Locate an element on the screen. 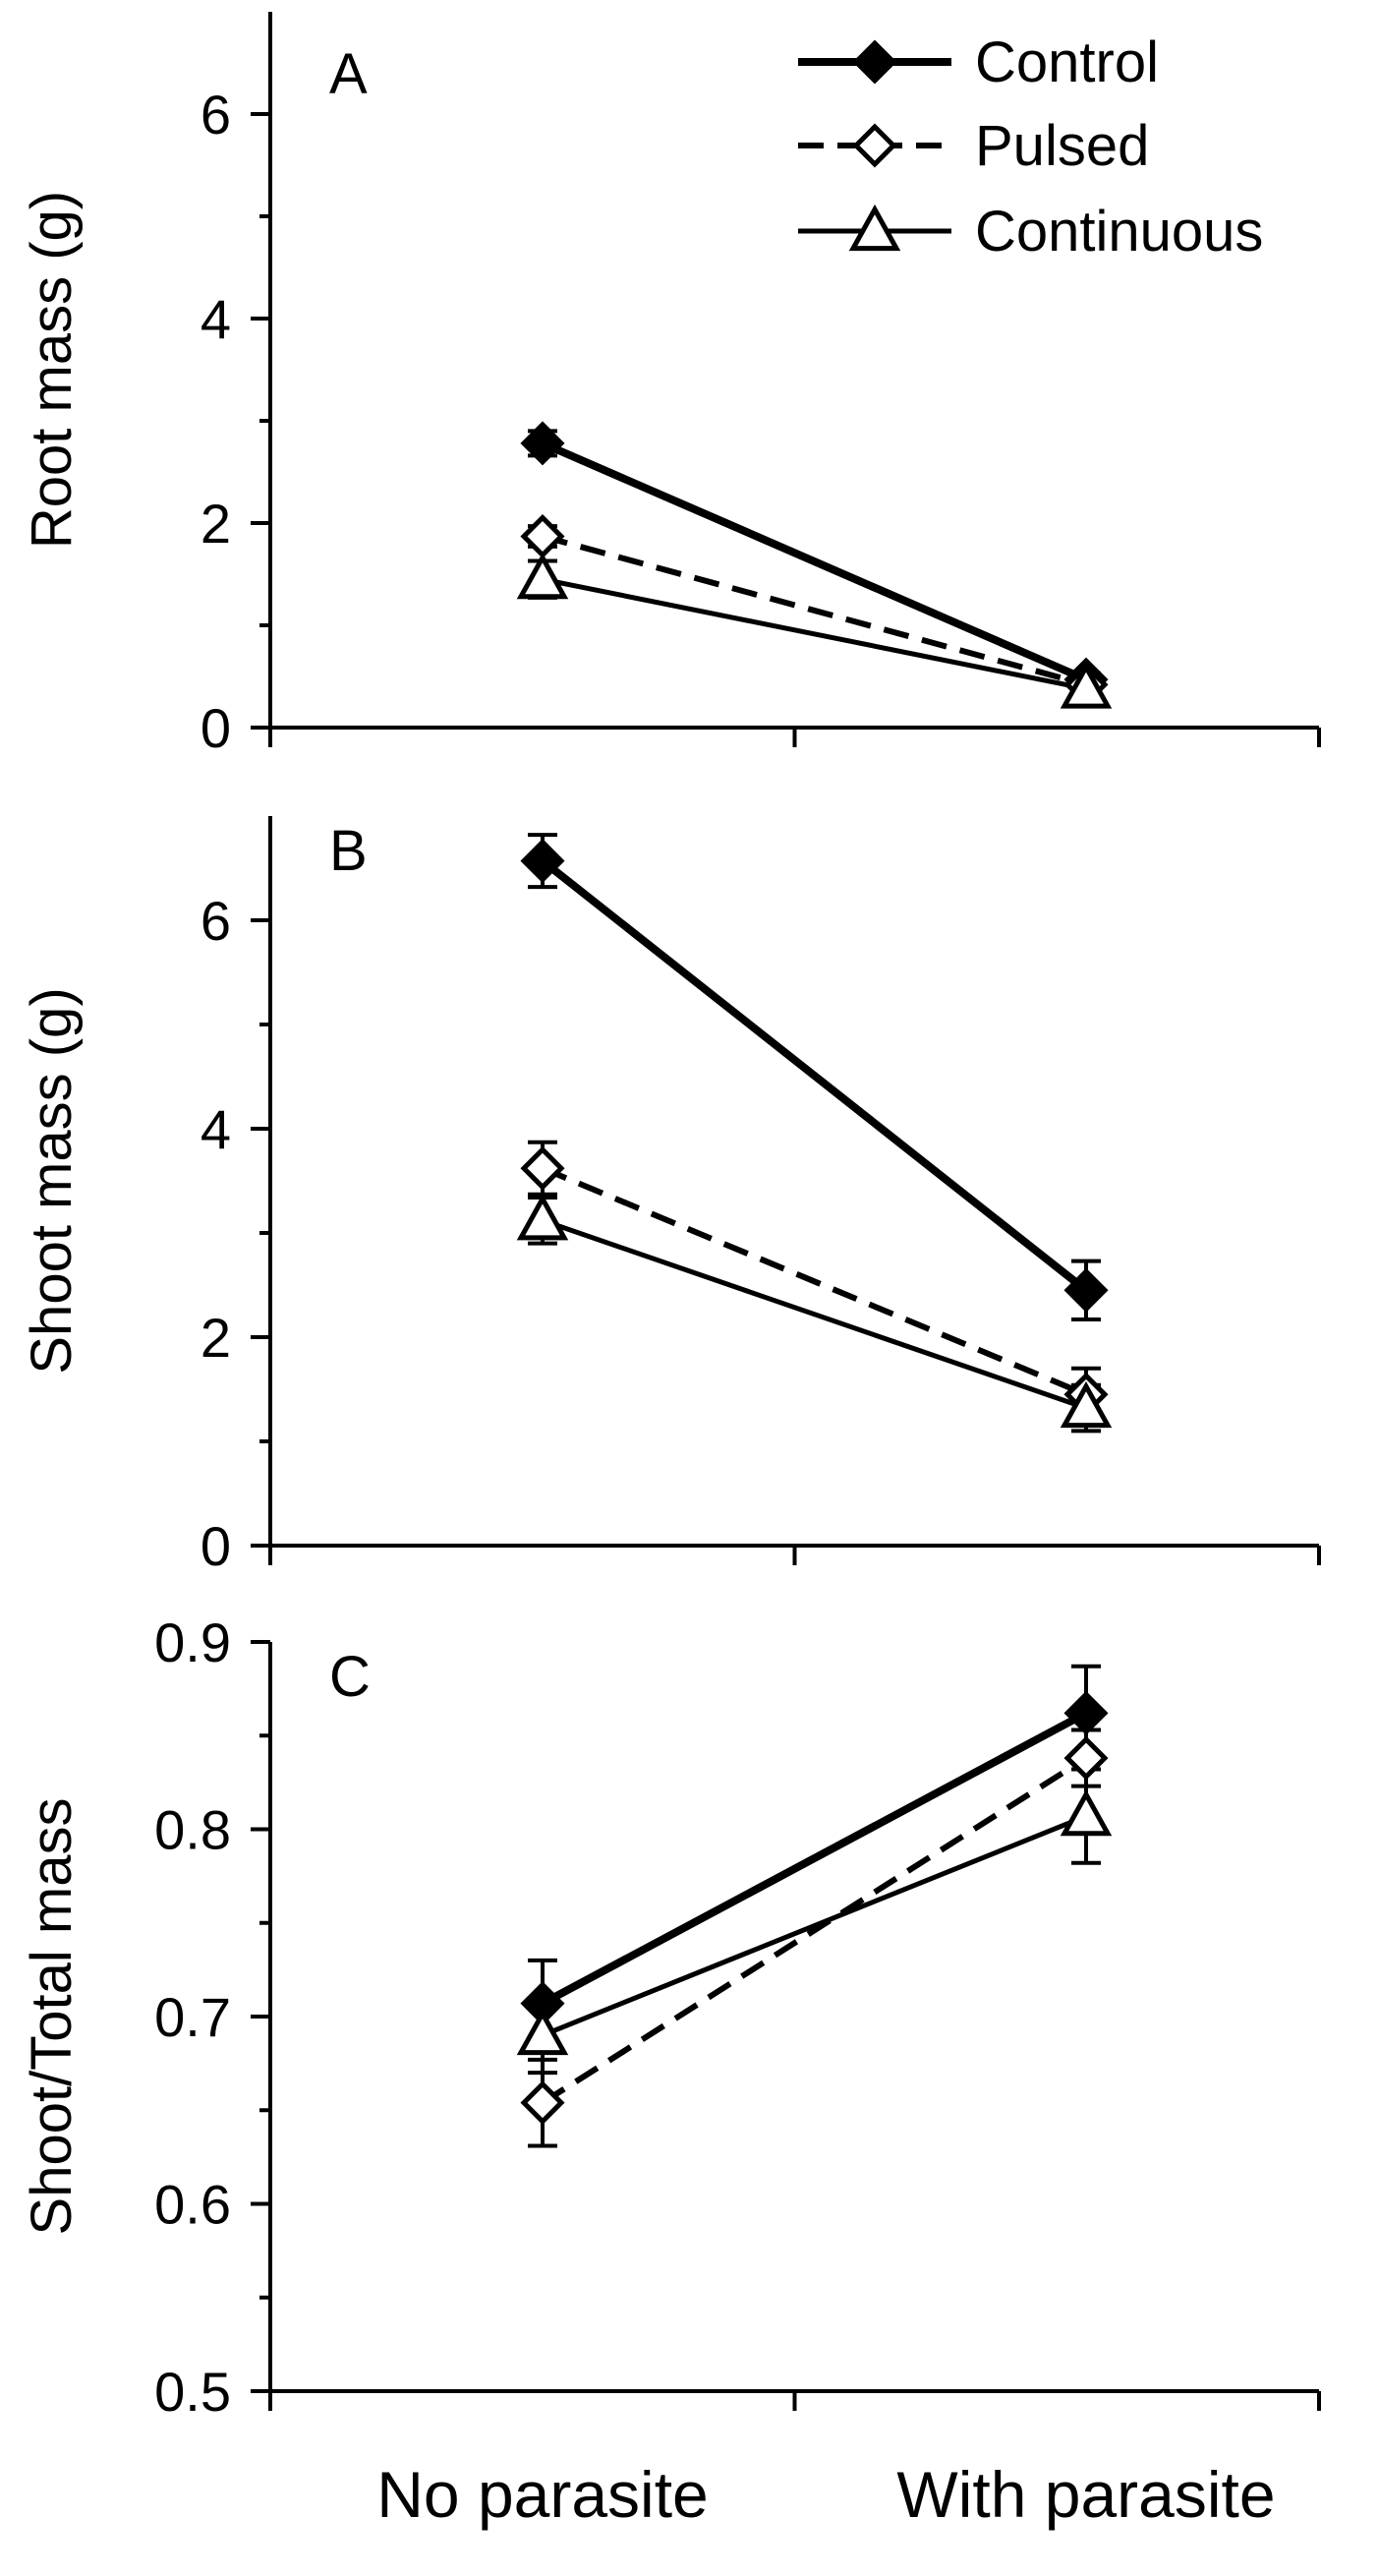  y-axis-label: Root mass (g) is located at coordinates (52, 370).